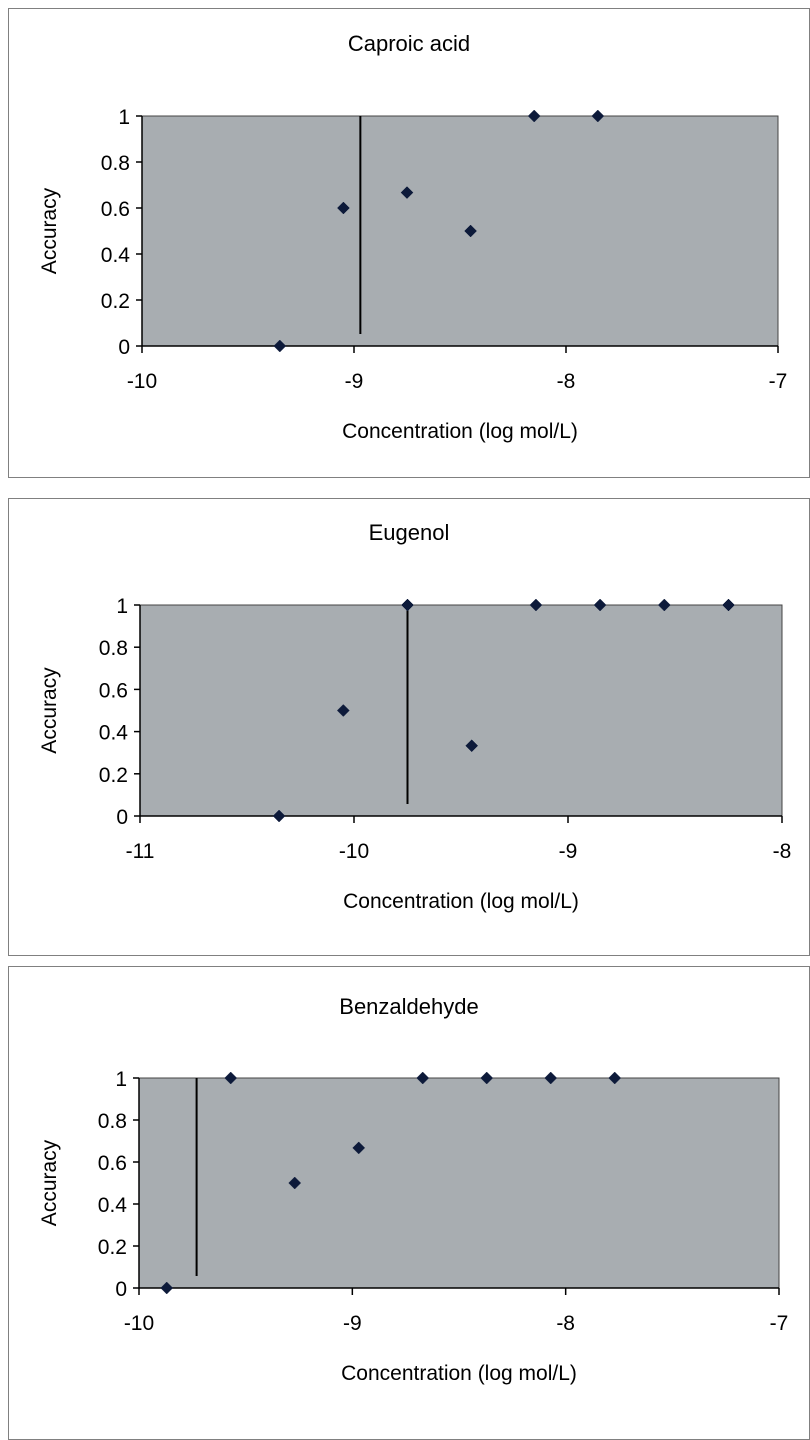 The image size is (810, 1440). I want to click on chart-title: Benzaldehyde, so click(408, 1006).